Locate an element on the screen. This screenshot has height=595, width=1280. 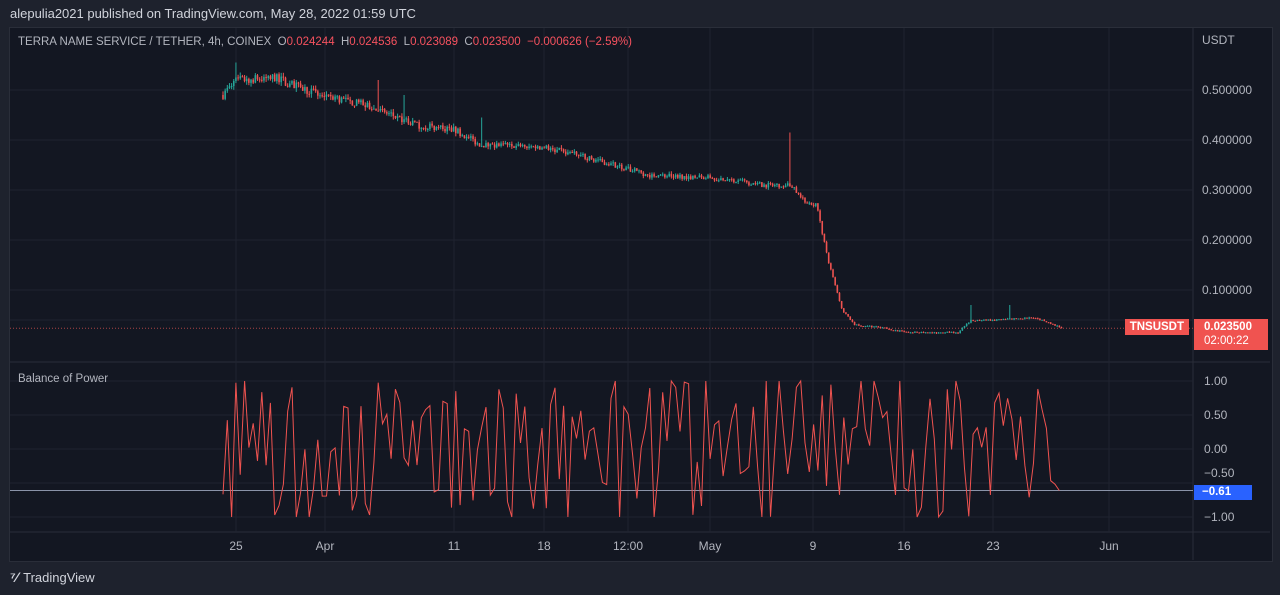
close-value: 0.023500 is located at coordinates (496, 42).